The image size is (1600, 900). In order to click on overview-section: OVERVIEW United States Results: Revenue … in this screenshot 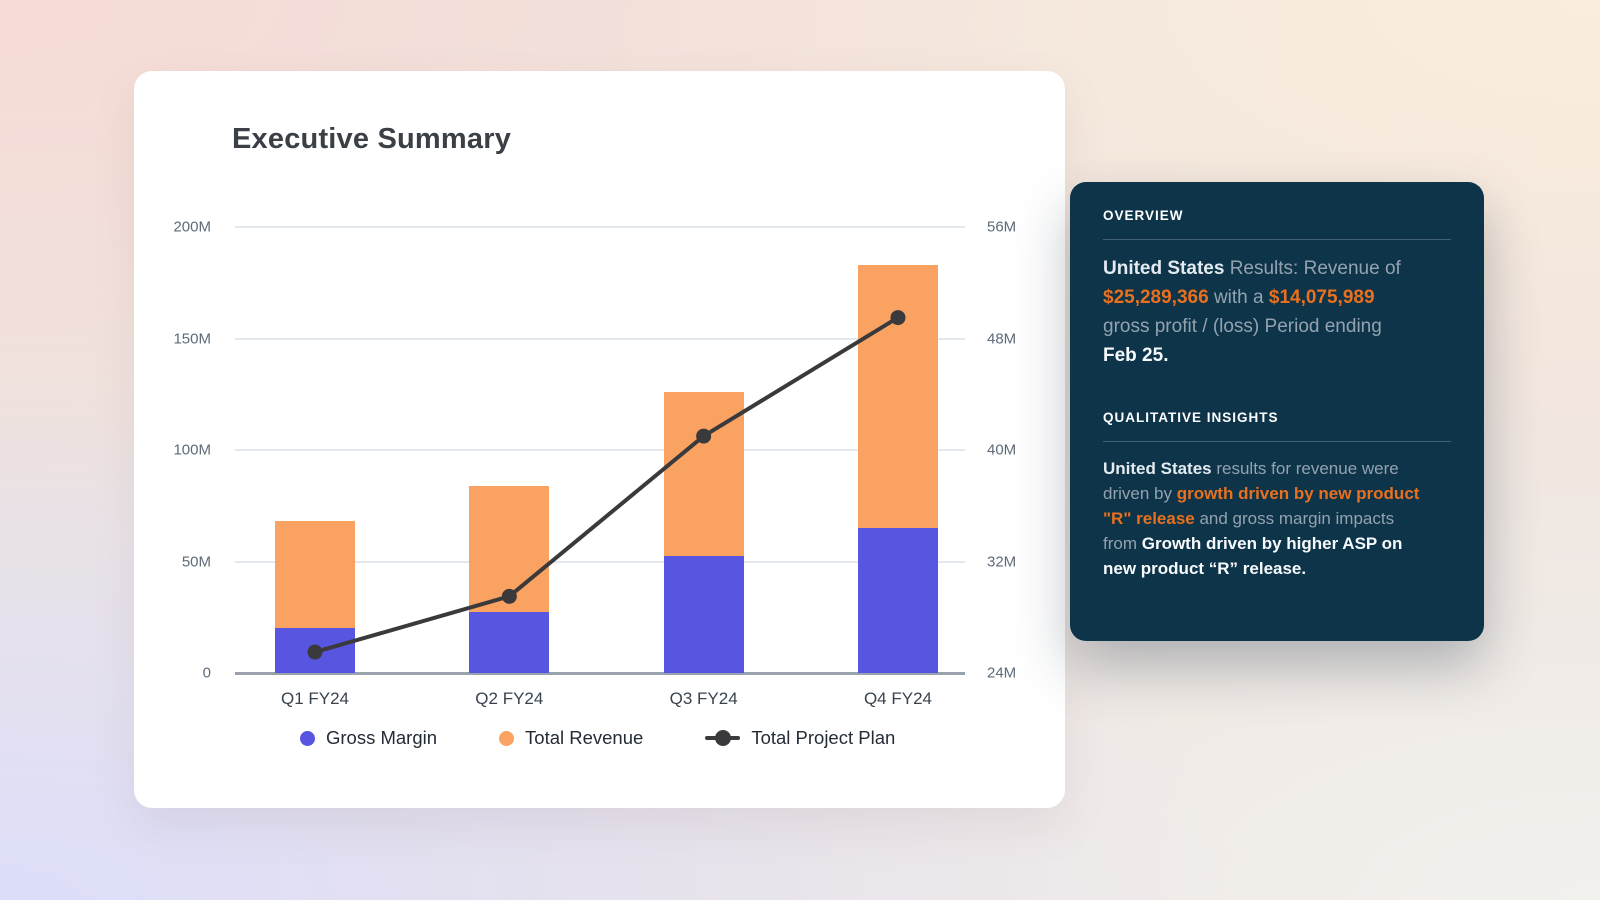, I will do `click(1277, 289)`.